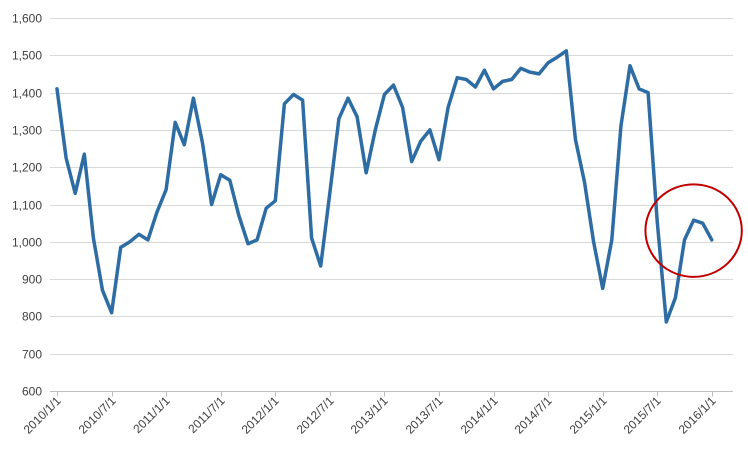  Describe the element at coordinates (27, 94) in the screenshot. I see `y-tick-label: 1,400` at that location.